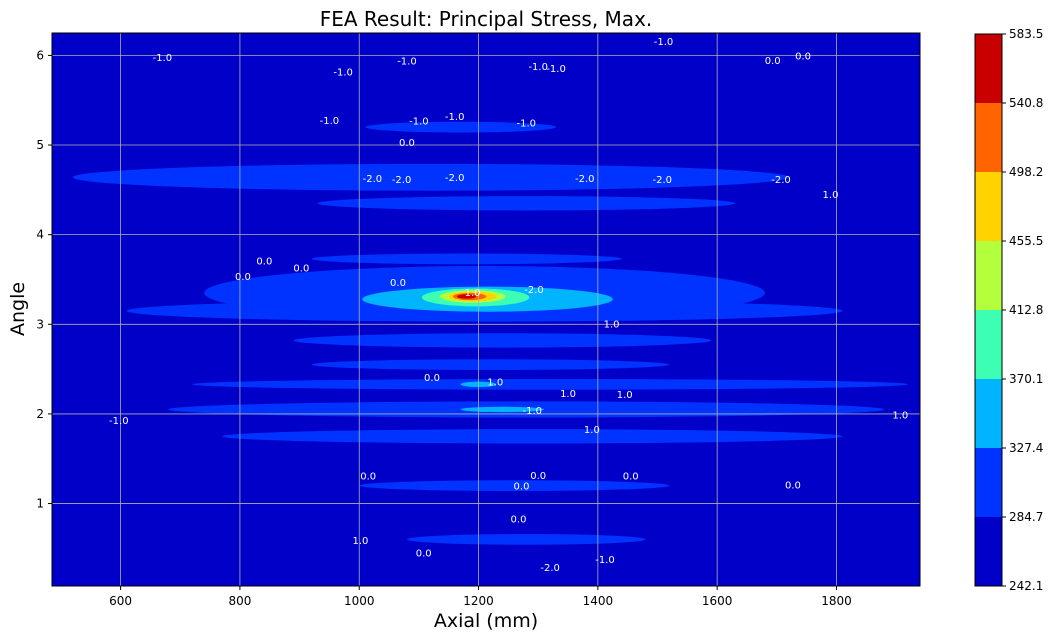  I want to click on colorbar-tick-label: 327.4, so click(1026, 448).